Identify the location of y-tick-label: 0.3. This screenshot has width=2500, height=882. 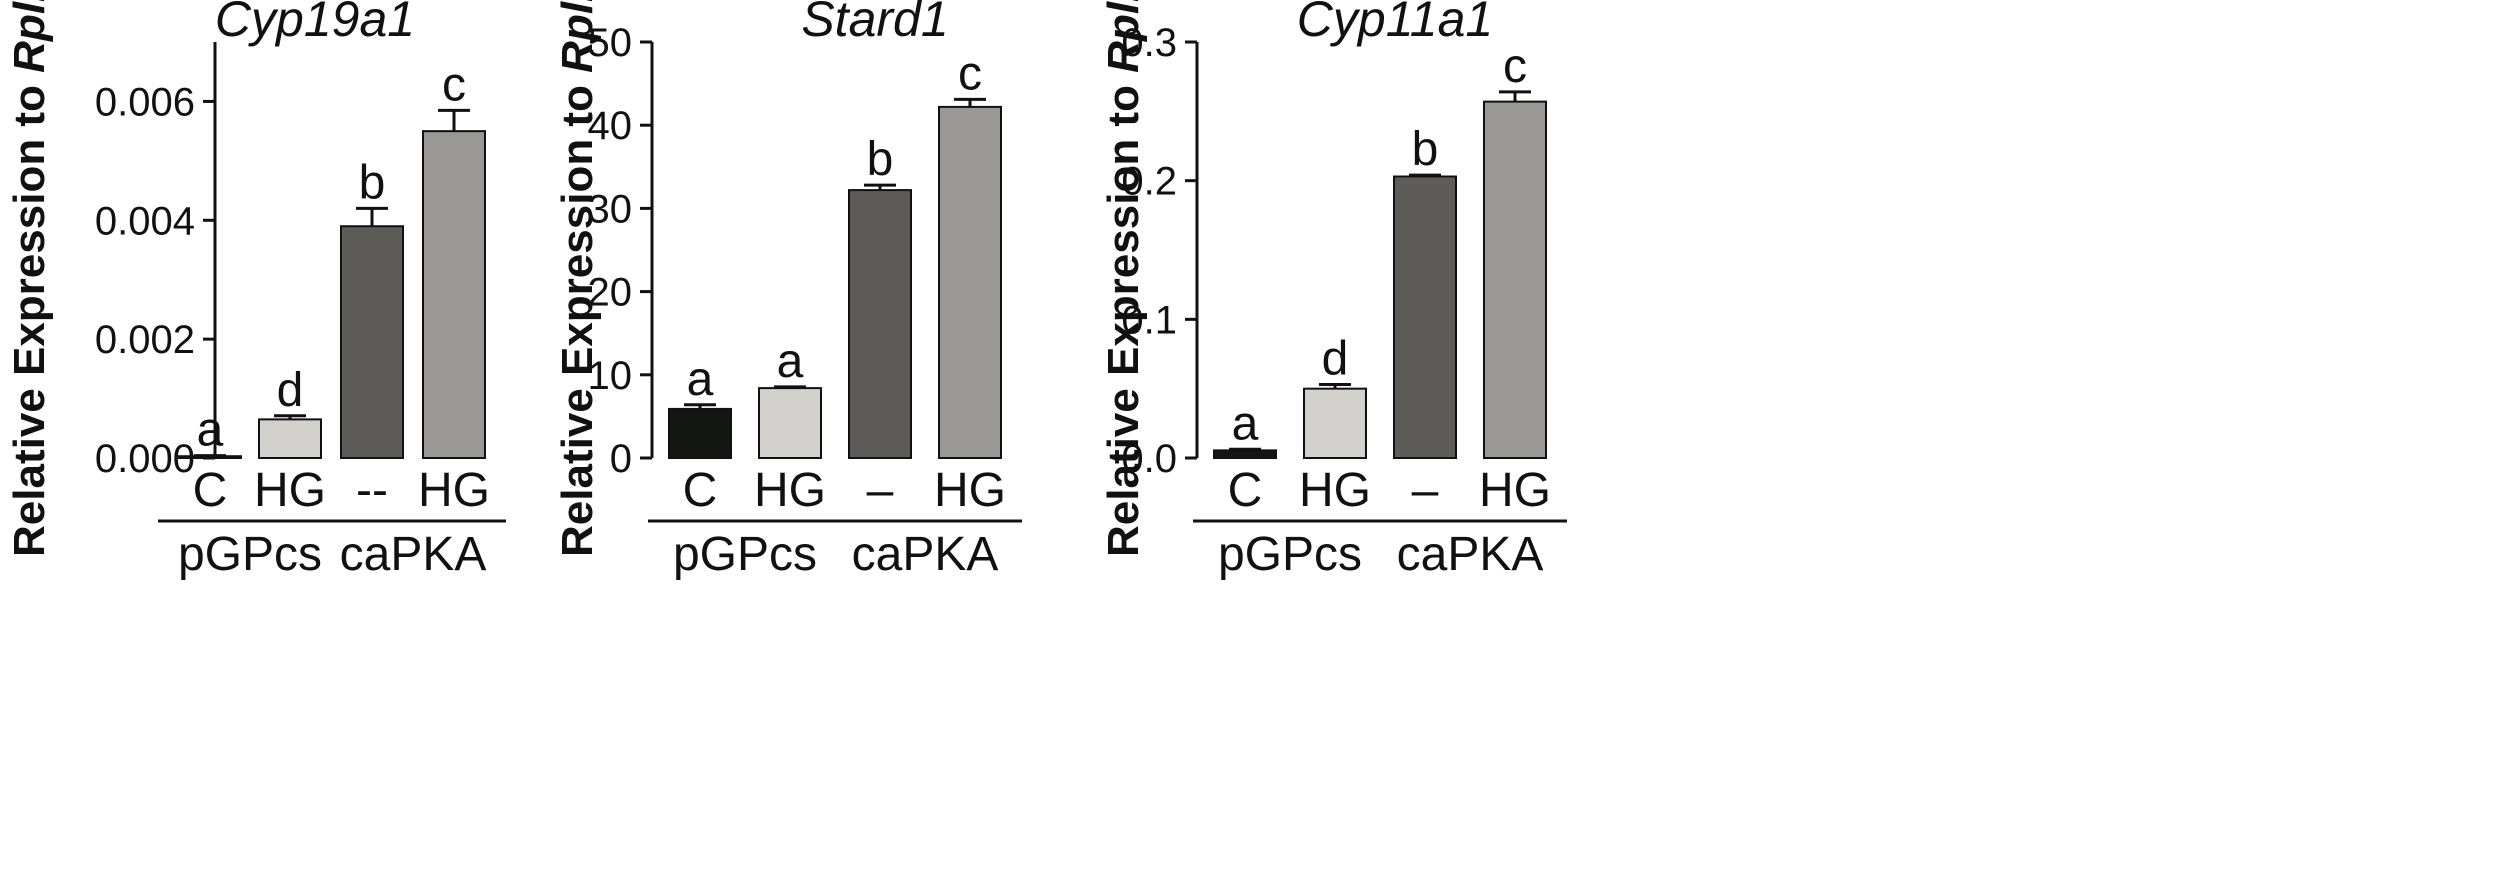
(1149, 43).